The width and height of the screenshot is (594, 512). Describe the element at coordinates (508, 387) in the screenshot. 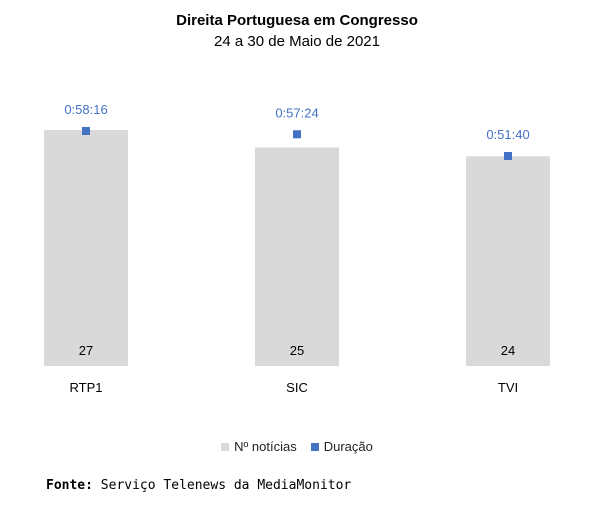

I see `category-label-tvi: TVI` at that location.